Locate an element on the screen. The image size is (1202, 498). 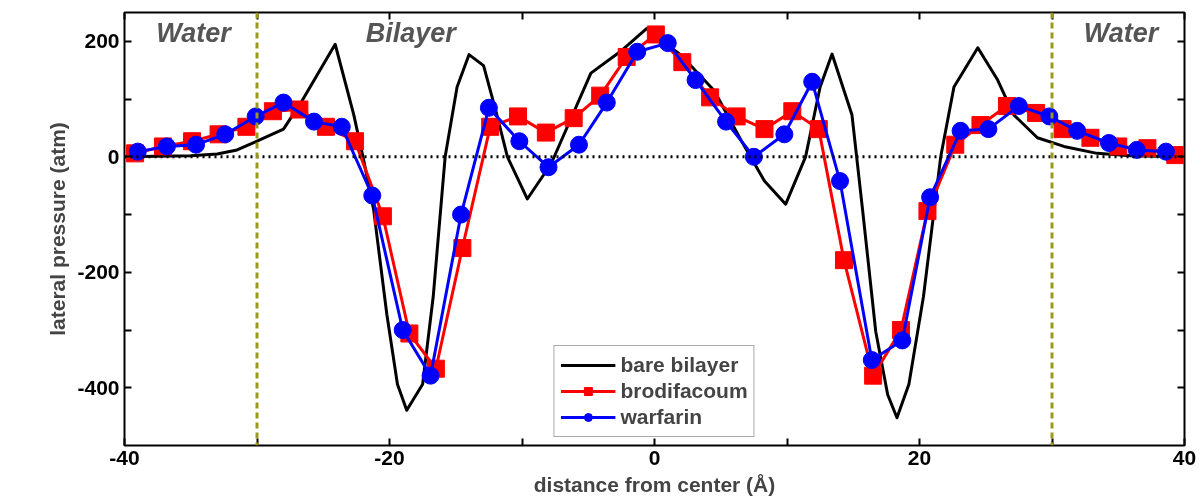
legend-label: brodifacoum is located at coordinates (684, 391).